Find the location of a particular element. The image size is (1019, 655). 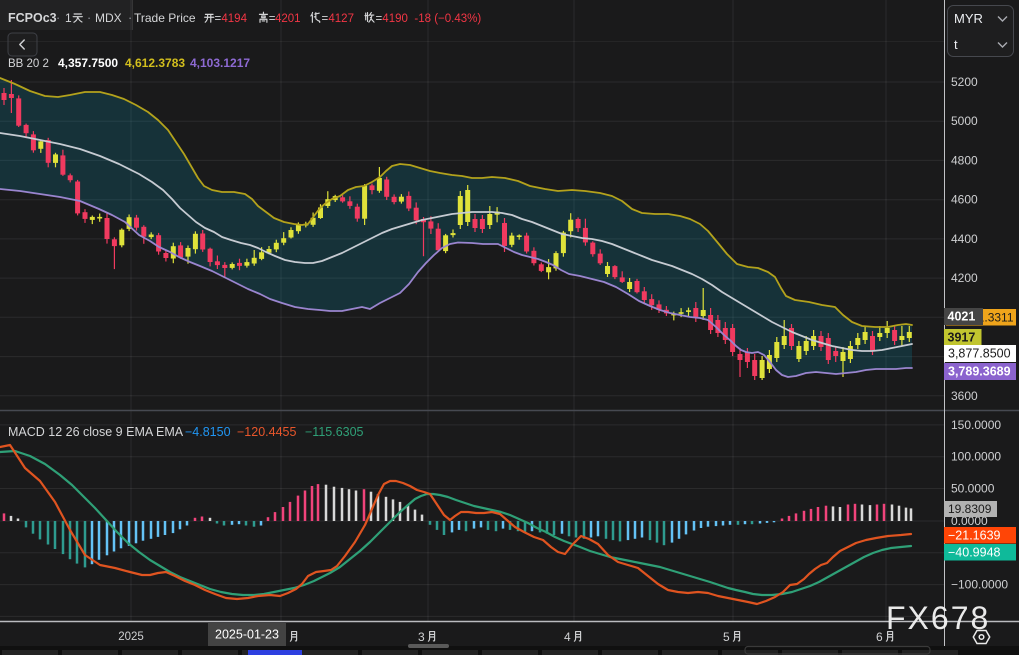

svg-text: 4800 is located at coordinates (964, 160).